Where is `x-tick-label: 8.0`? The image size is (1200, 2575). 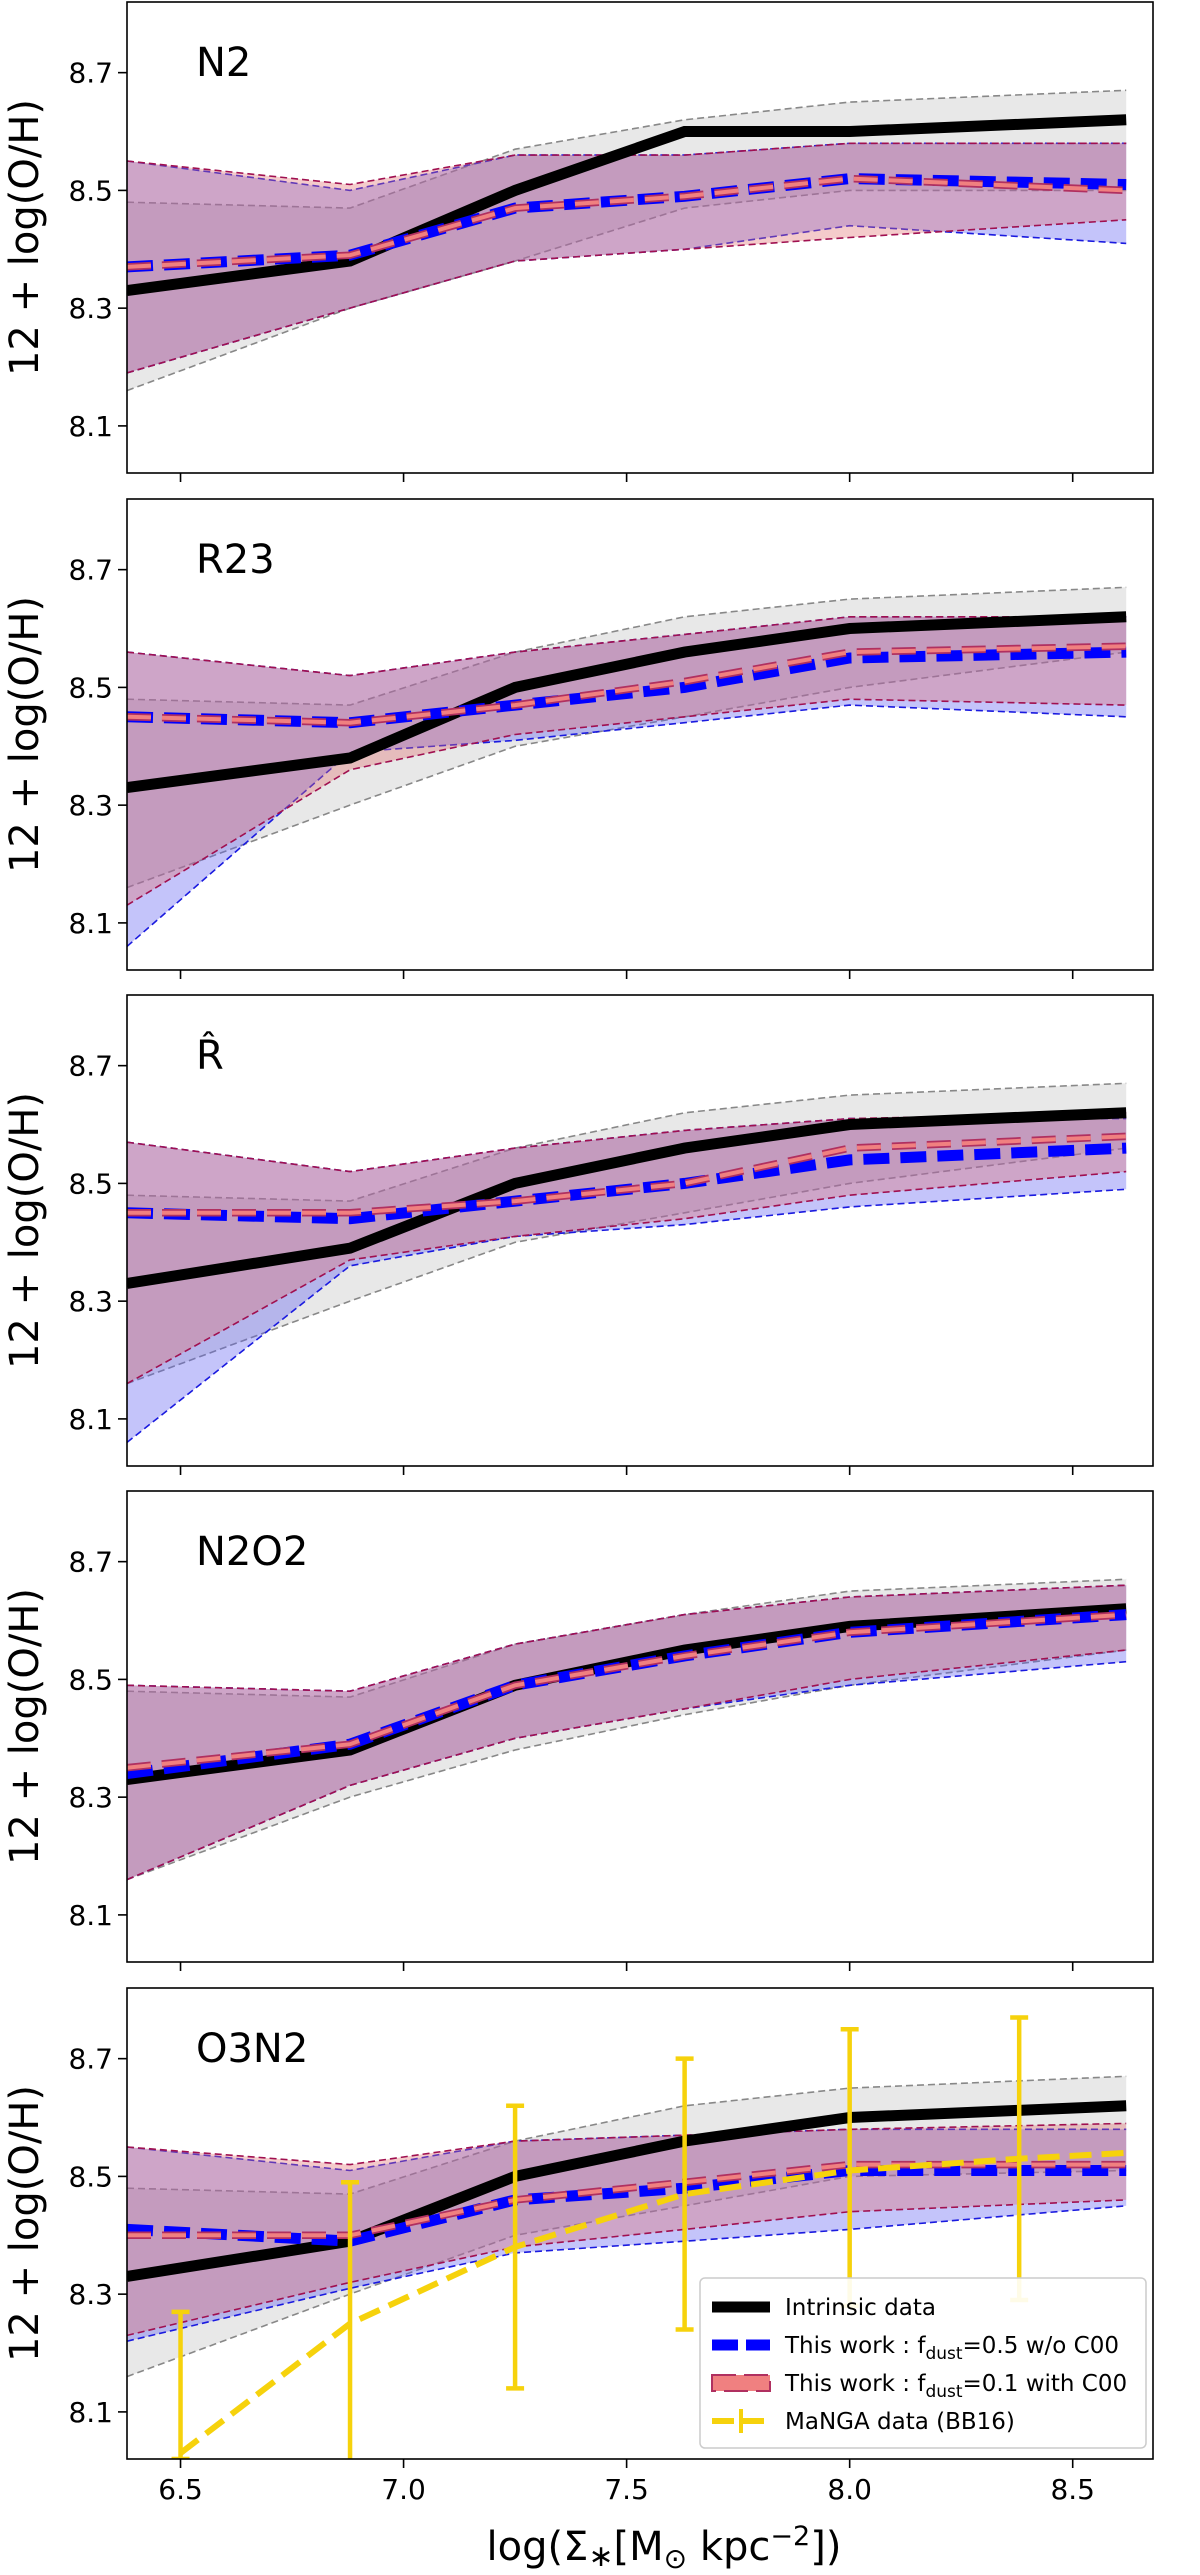 x-tick-label: 8.0 is located at coordinates (849, 2489).